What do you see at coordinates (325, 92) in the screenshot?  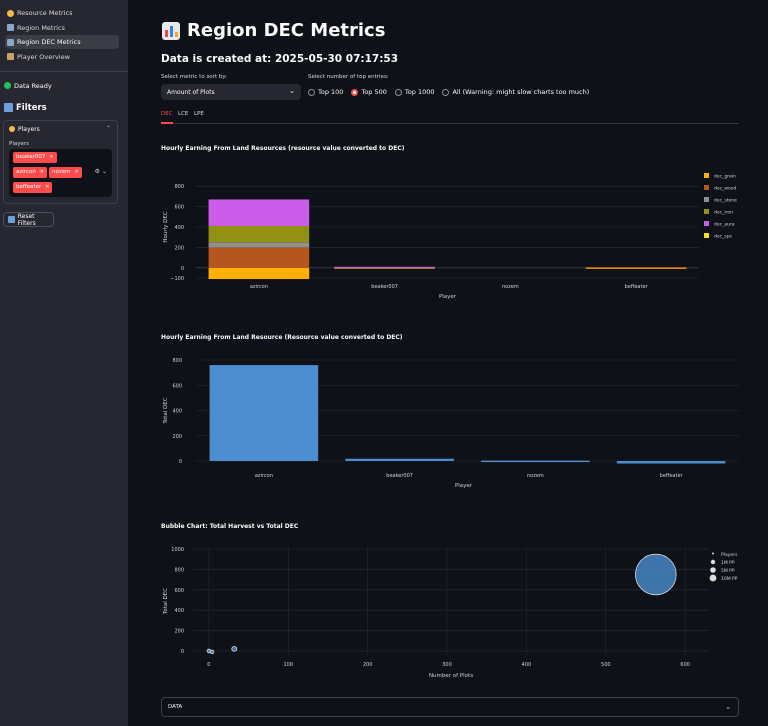 I see `radio-top-100: Top 100` at bounding box center [325, 92].